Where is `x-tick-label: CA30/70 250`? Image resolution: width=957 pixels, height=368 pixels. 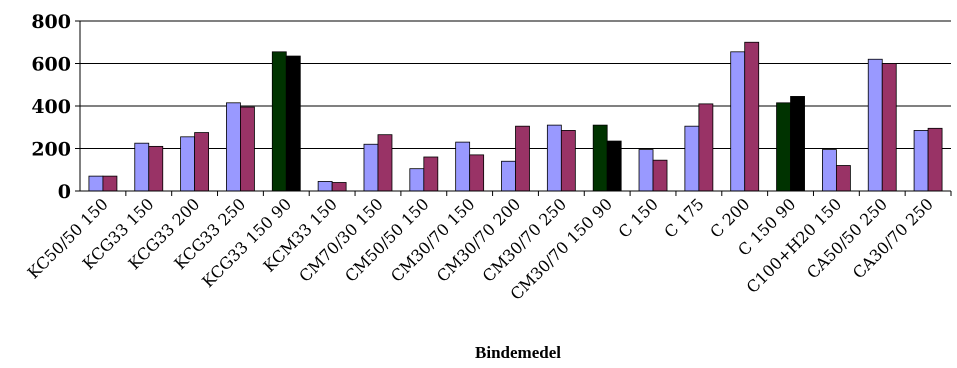
x-tick-label: CA30/70 250 is located at coordinates (893, 238).